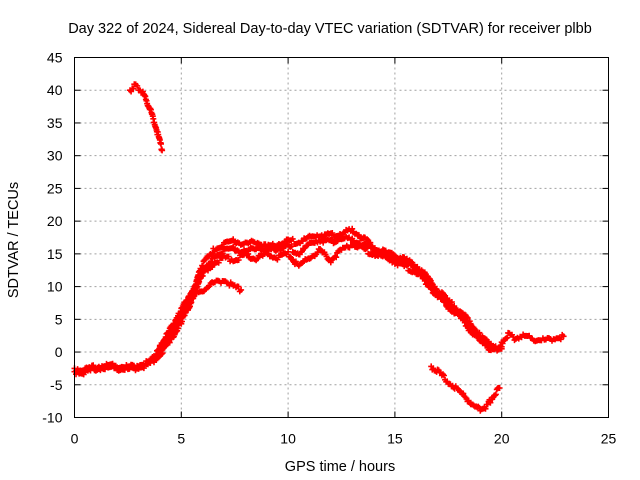  I want to click on series-markers-track-c, so click(320, 304).